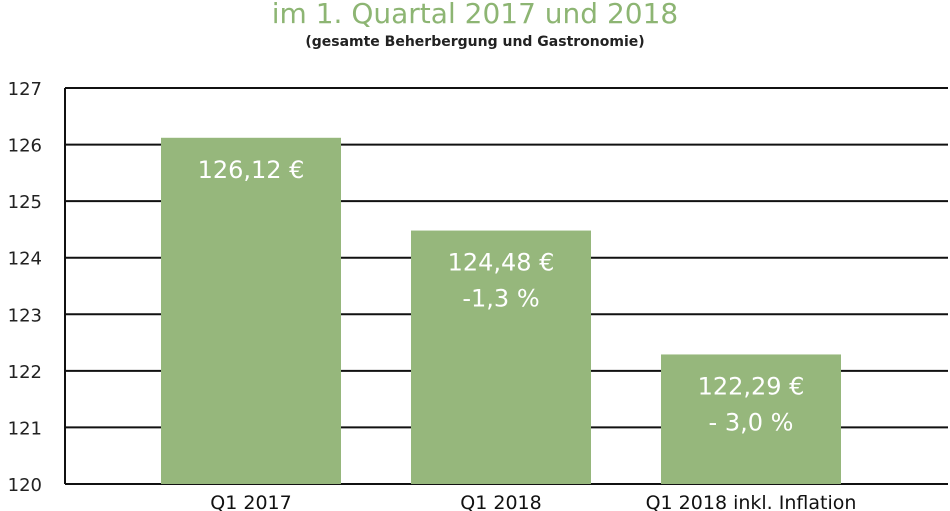  What do you see at coordinates (25, 428) in the screenshot?
I see `y-tick-label: 121` at bounding box center [25, 428].